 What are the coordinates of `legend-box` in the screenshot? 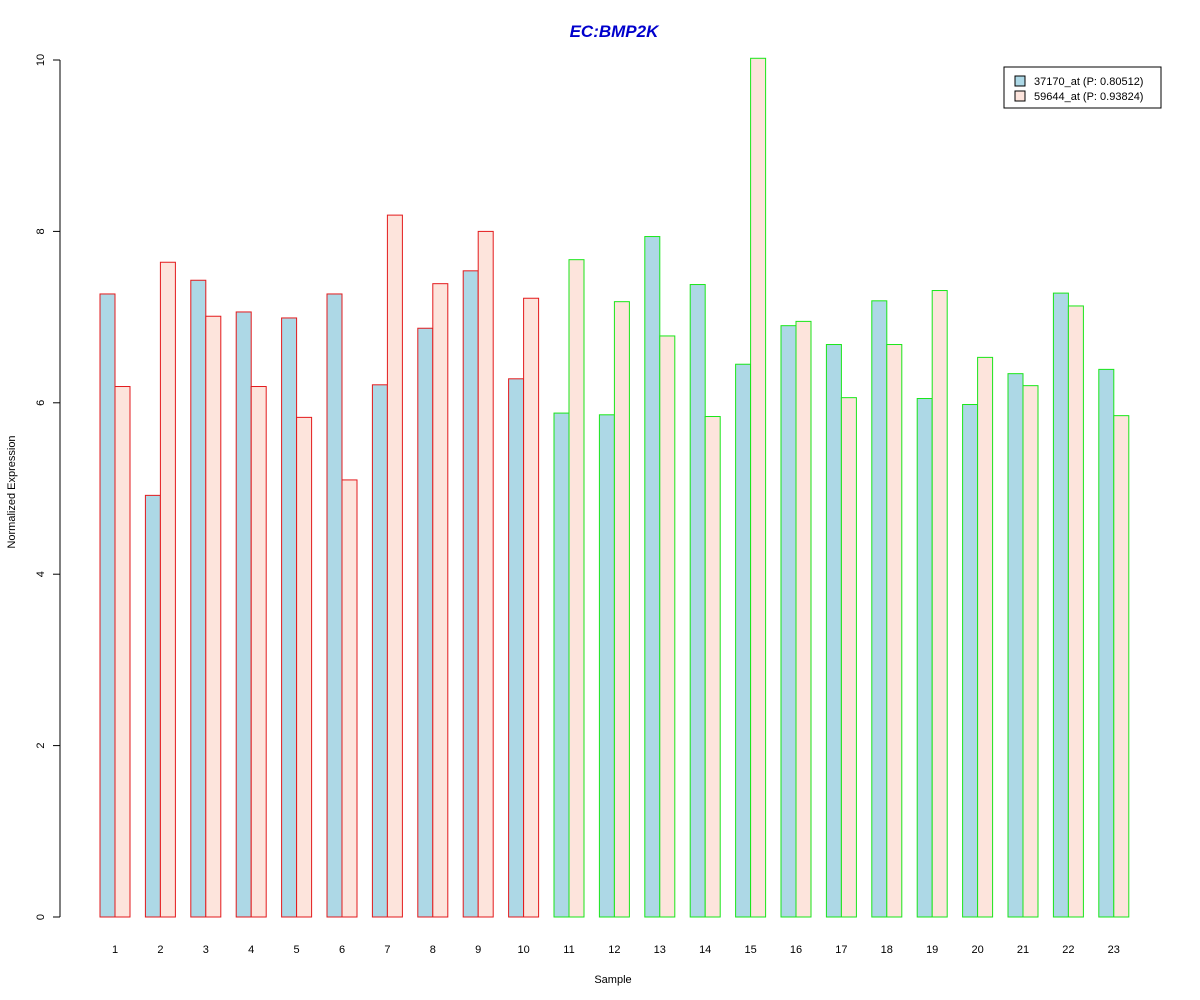 It's located at (1082, 87).